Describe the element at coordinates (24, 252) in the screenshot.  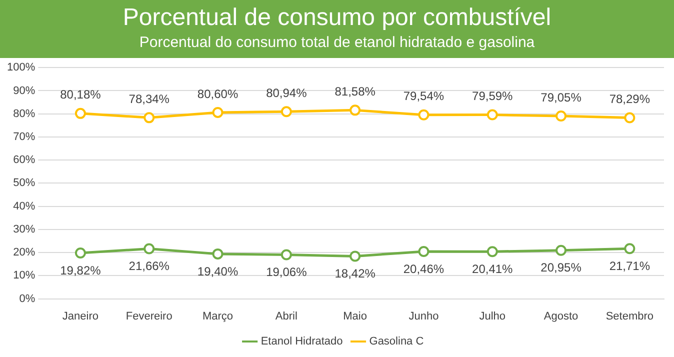
I see `y-tick-label: 20%` at that location.